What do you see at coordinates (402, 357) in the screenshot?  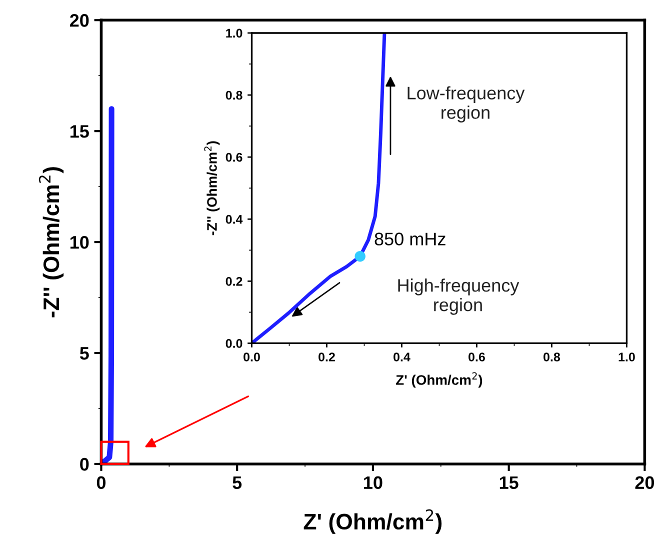 I see `x-tick-label: 0.4` at bounding box center [402, 357].